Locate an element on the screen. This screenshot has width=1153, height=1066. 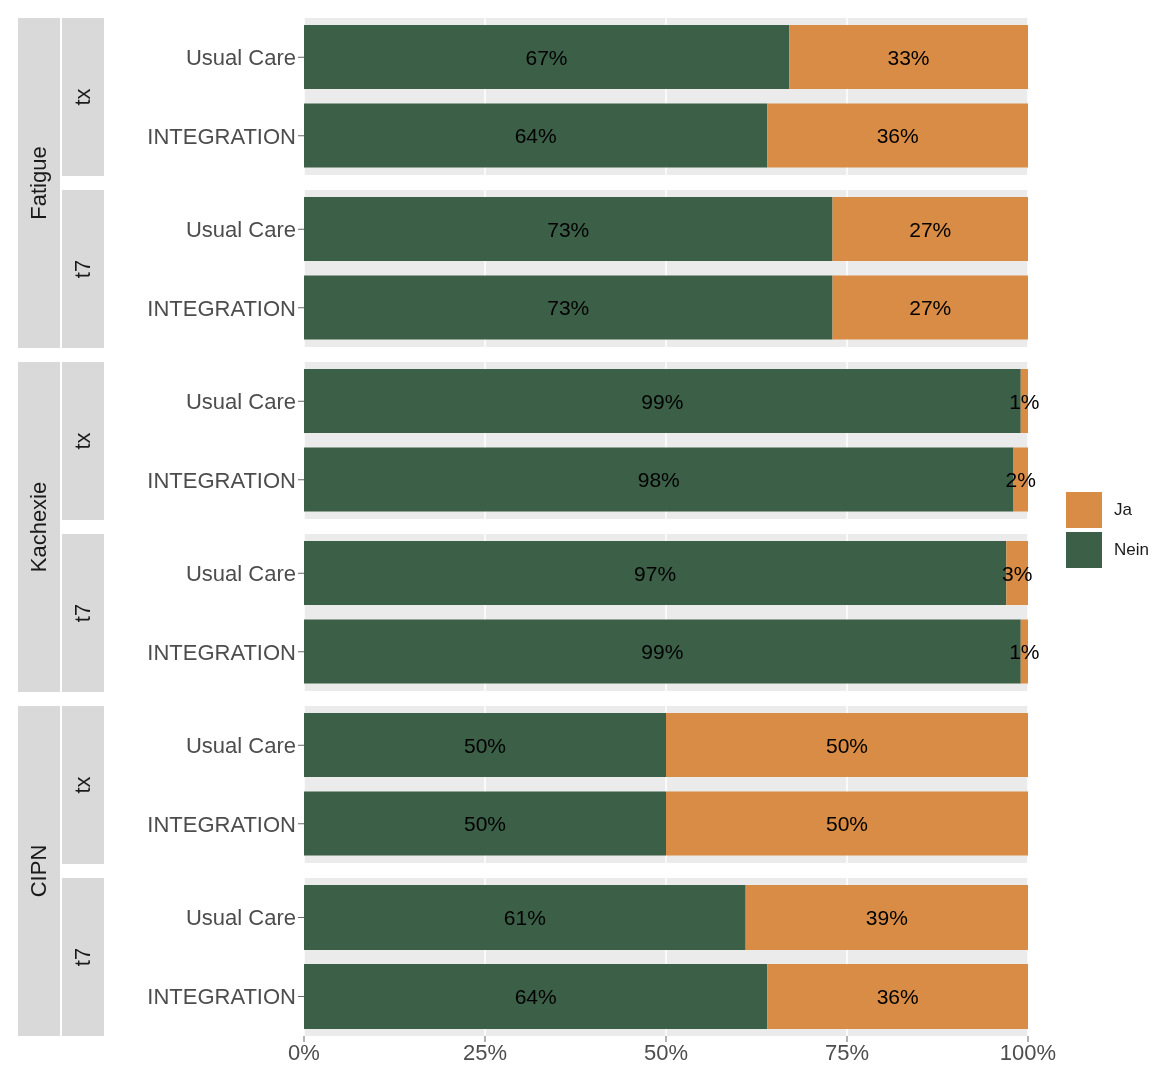
y-axis-title: Fatigue is located at coordinates (39, 183).